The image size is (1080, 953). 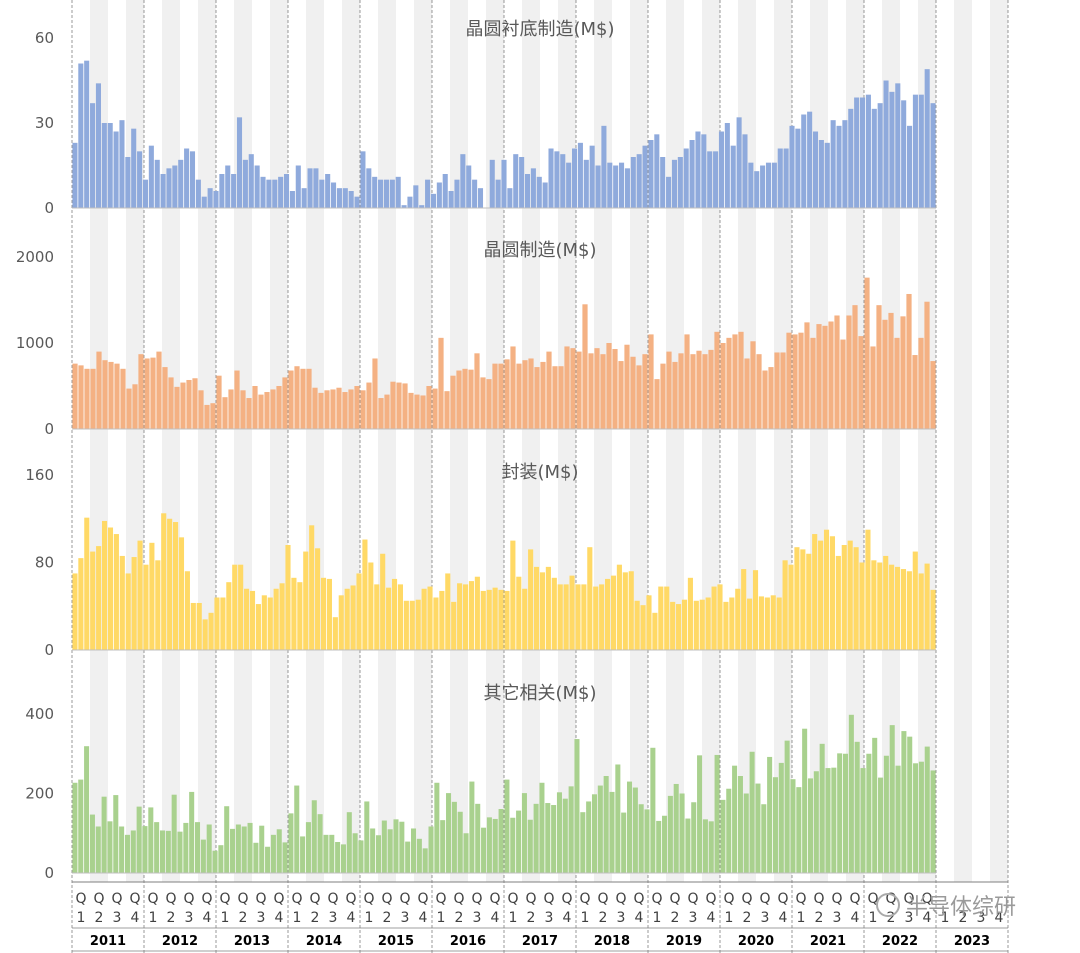 What do you see at coordinates (39, 475) in the screenshot?
I see `y-tick-label: 160` at bounding box center [39, 475].